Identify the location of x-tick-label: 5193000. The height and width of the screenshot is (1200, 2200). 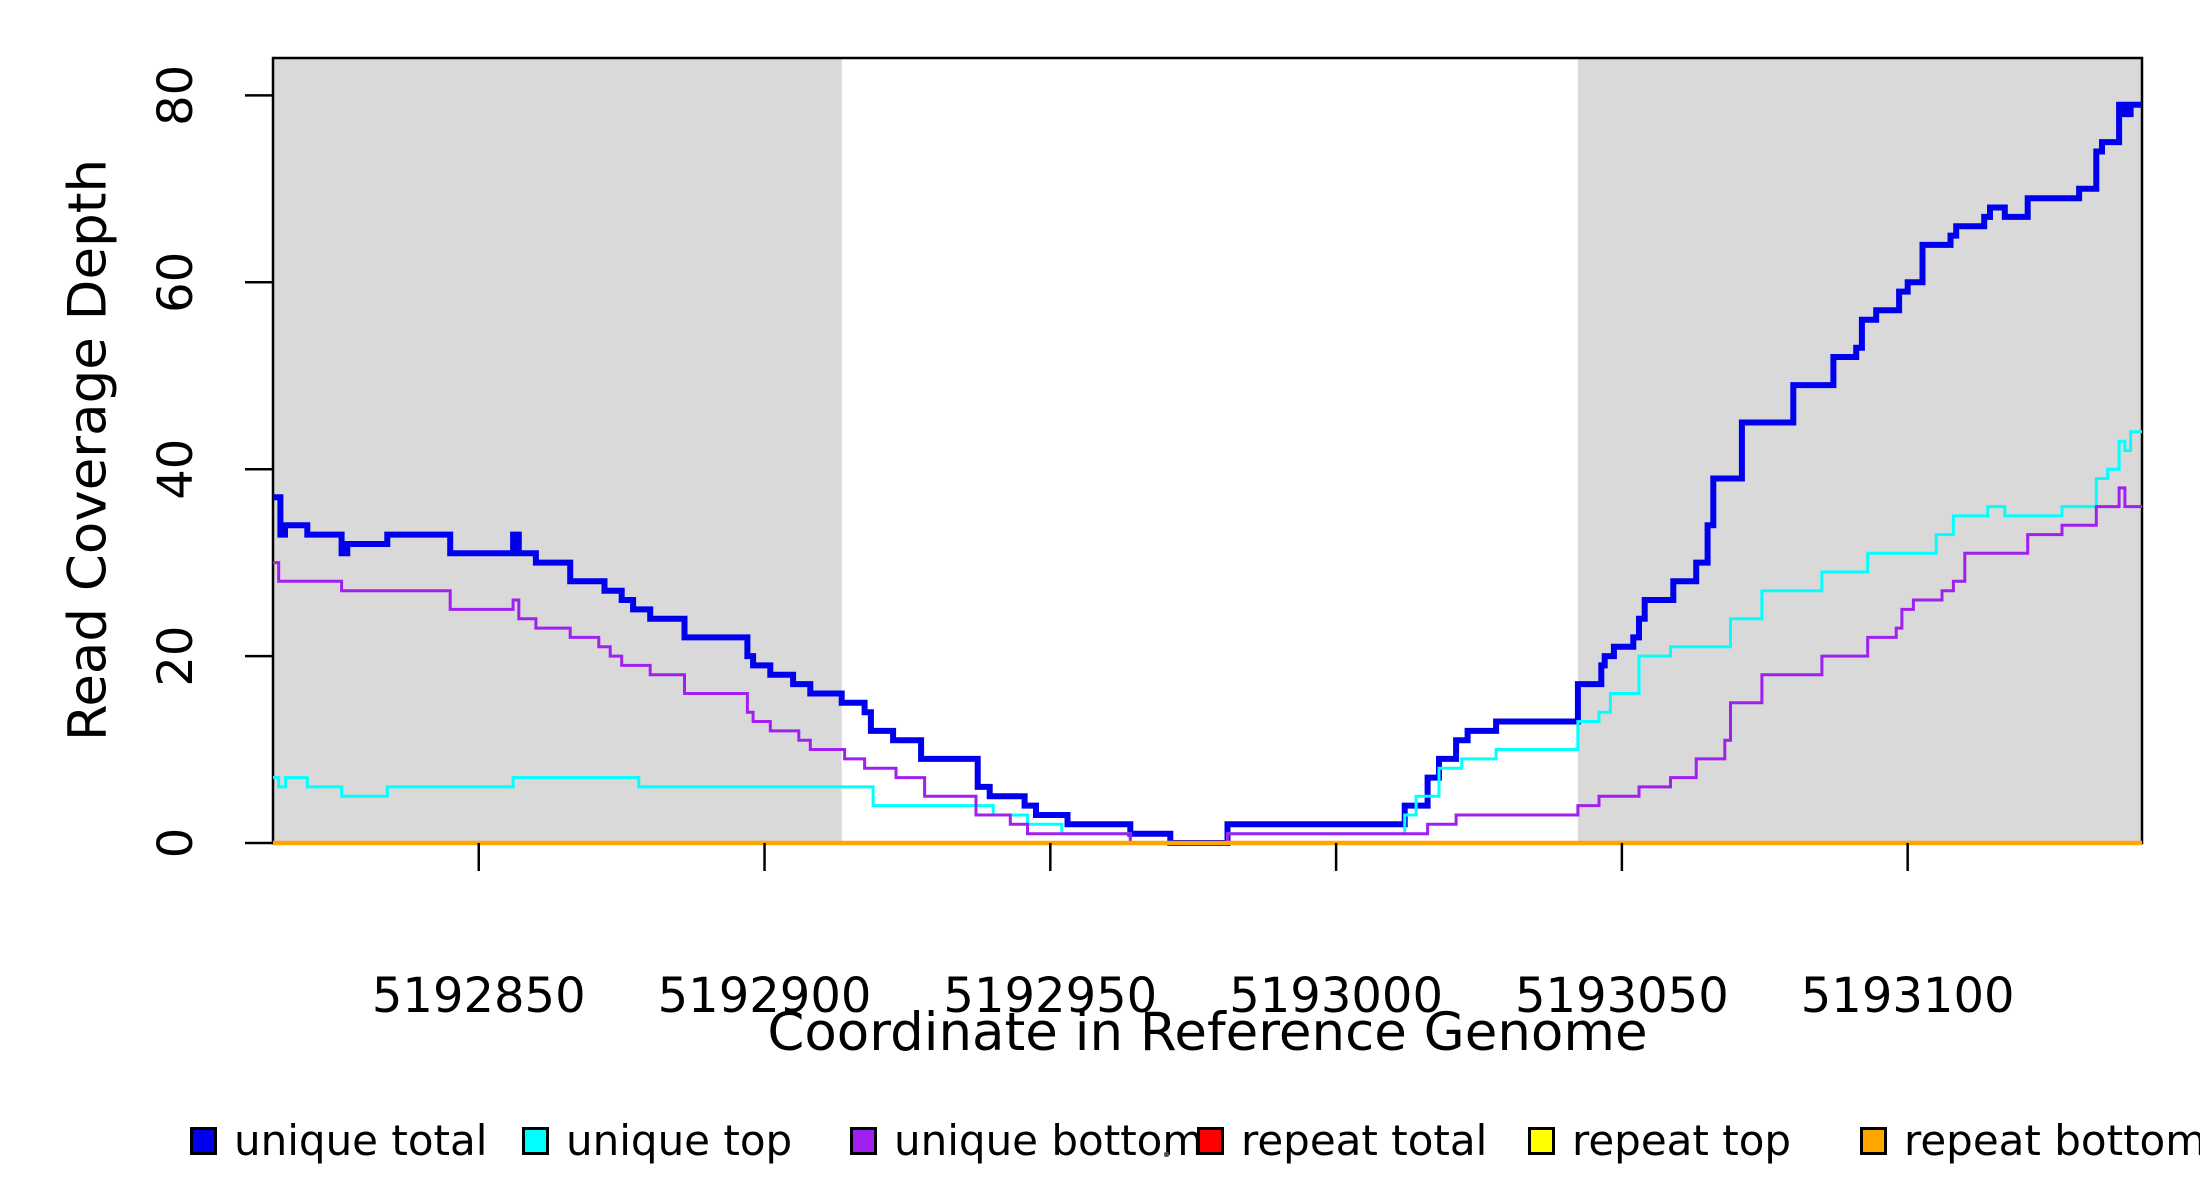
(1336, 996).